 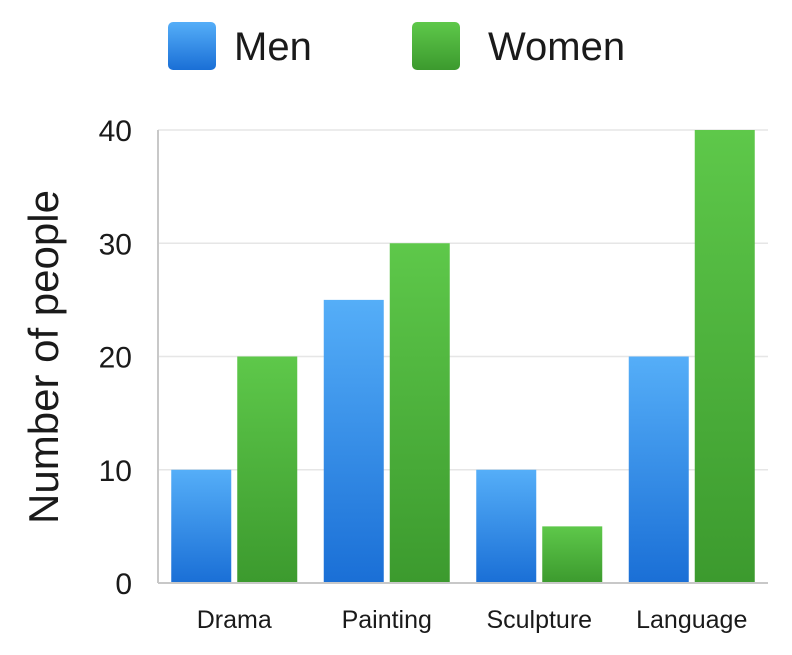 I want to click on legend-swatch-men, so click(x=192, y=46).